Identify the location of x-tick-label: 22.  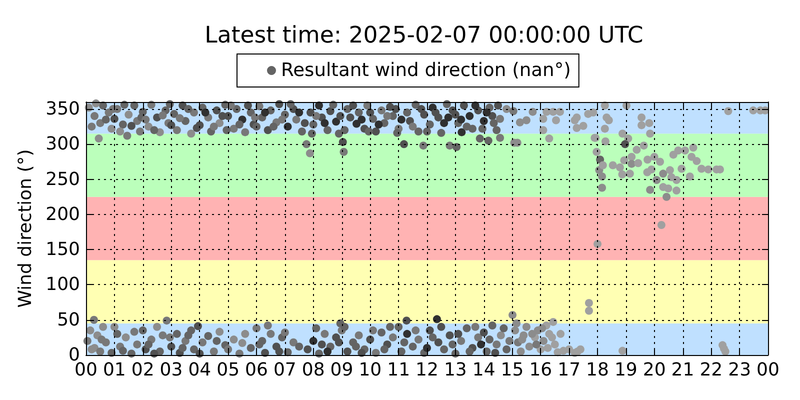
(711, 370).